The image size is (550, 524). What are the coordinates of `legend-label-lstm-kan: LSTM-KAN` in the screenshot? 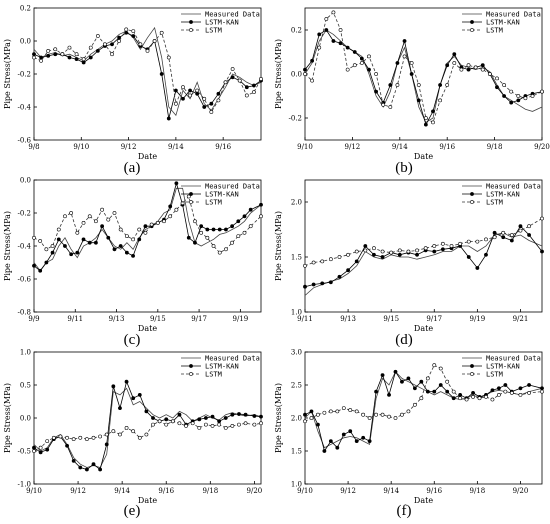 It's located at (222, 23).